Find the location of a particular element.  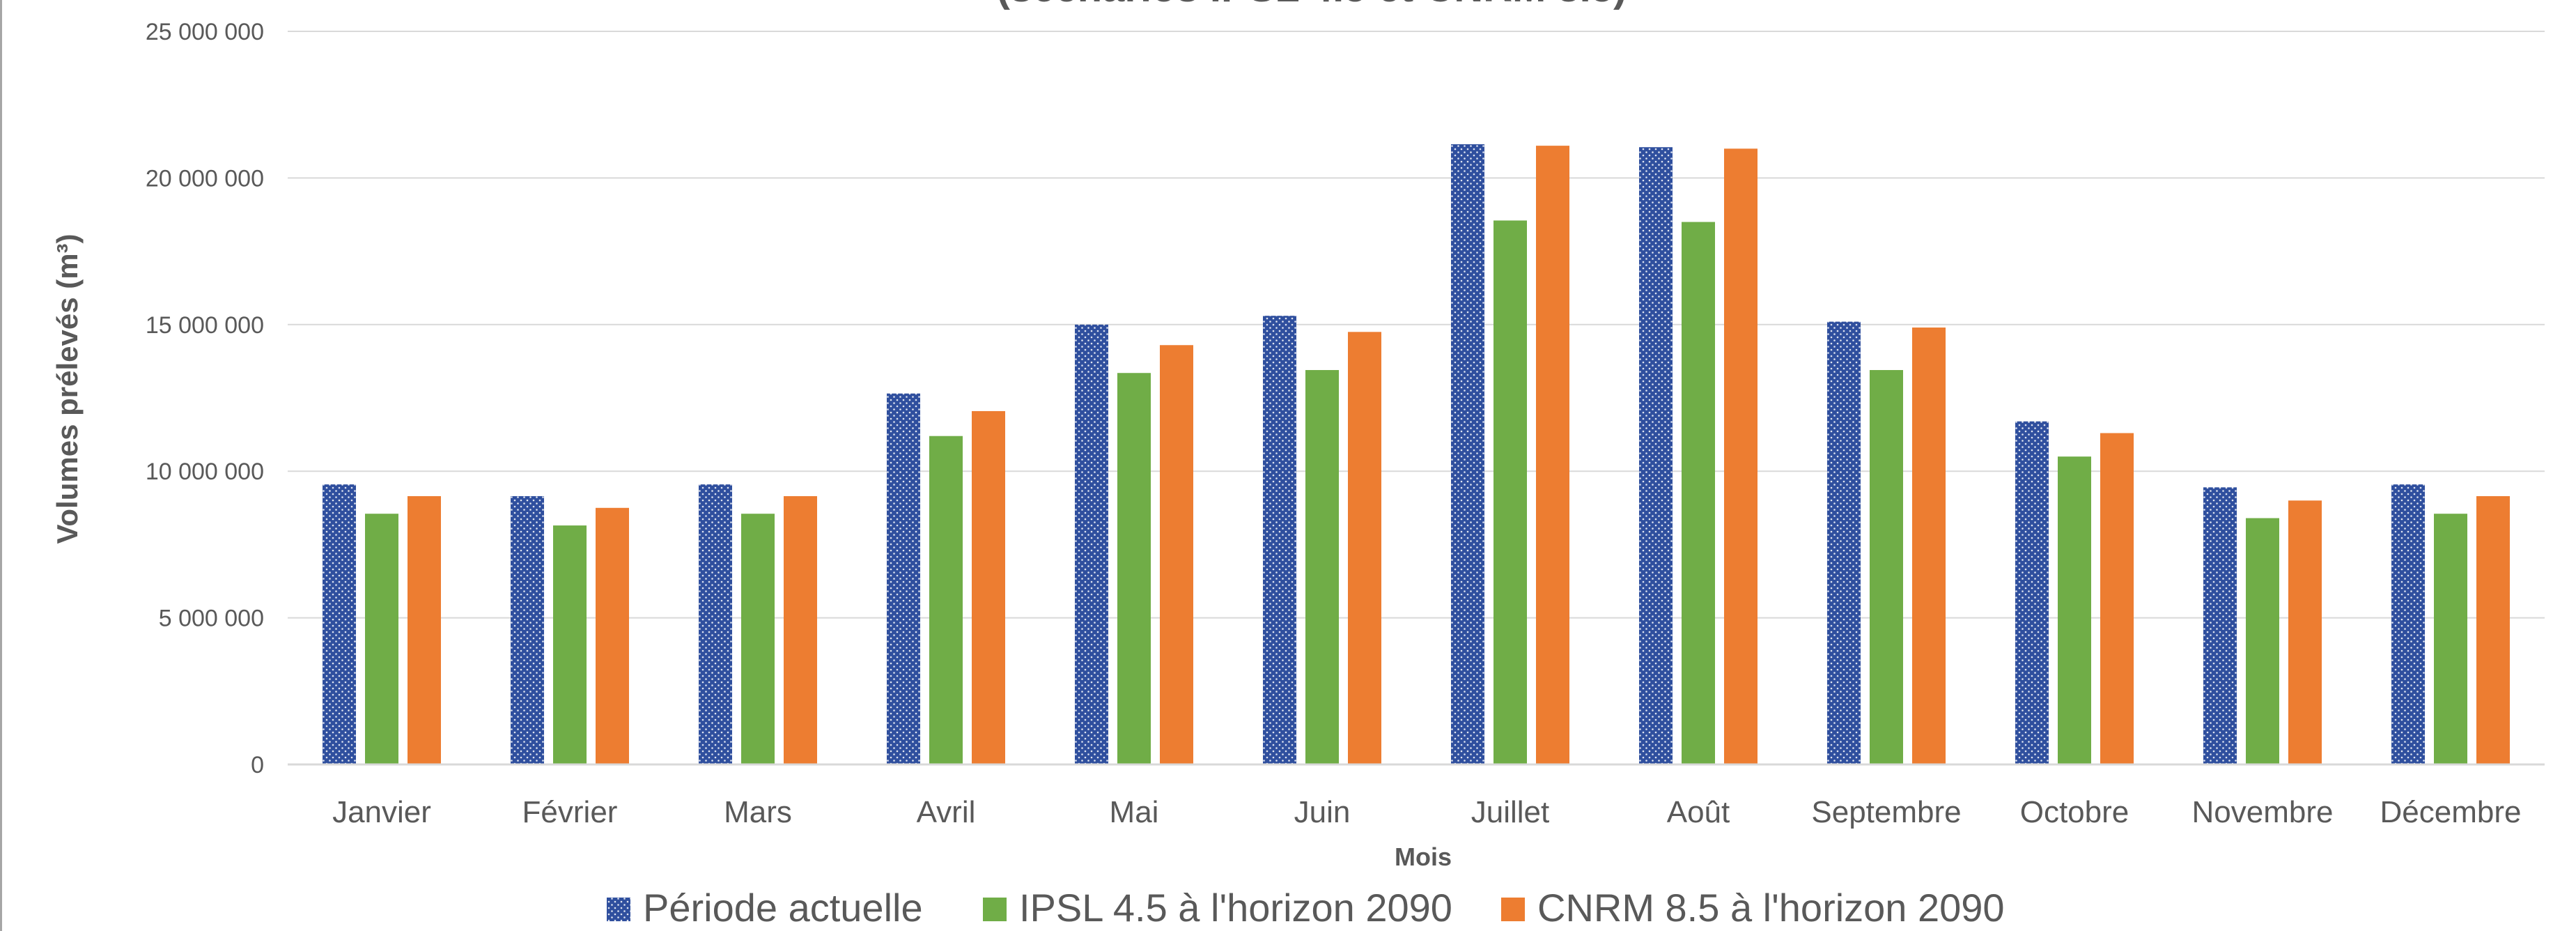

x-tick-label: Septembre is located at coordinates (1886, 812).